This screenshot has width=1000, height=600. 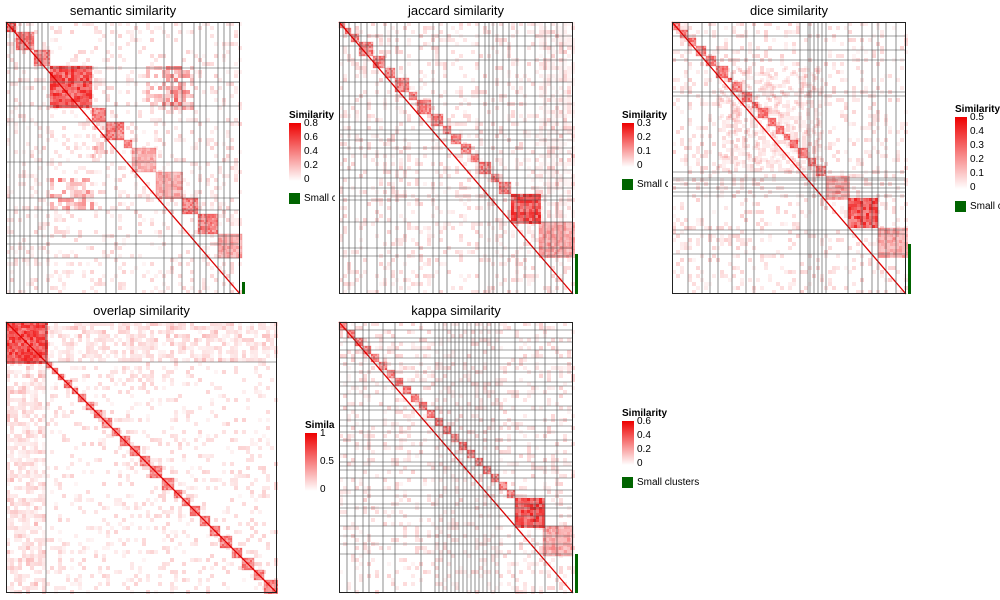 I want to click on legend-tick: 0.3, so click(x=644, y=123).